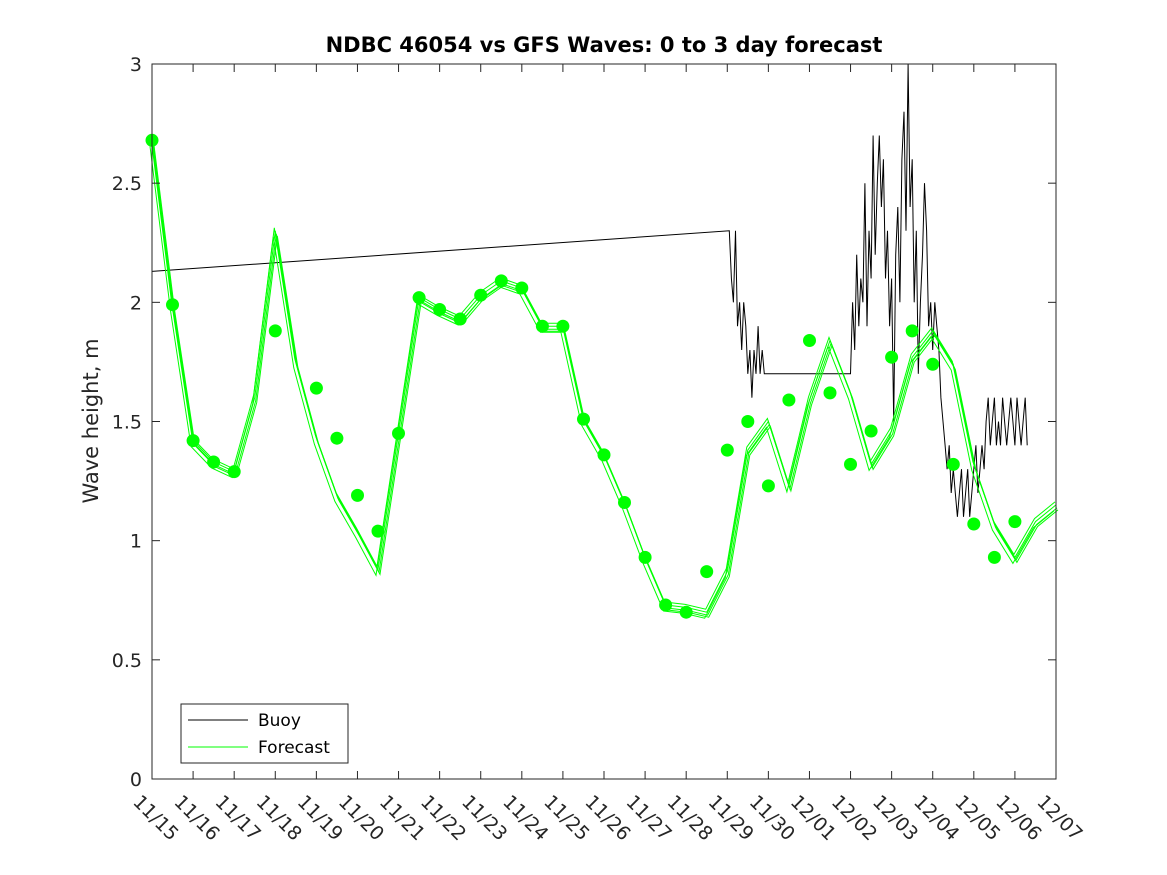 Image resolution: width=1167 pixels, height=875 pixels. Describe the element at coordinates (127, 423) in the screenshot. I see `y-tick-label: 1.5` at that location.